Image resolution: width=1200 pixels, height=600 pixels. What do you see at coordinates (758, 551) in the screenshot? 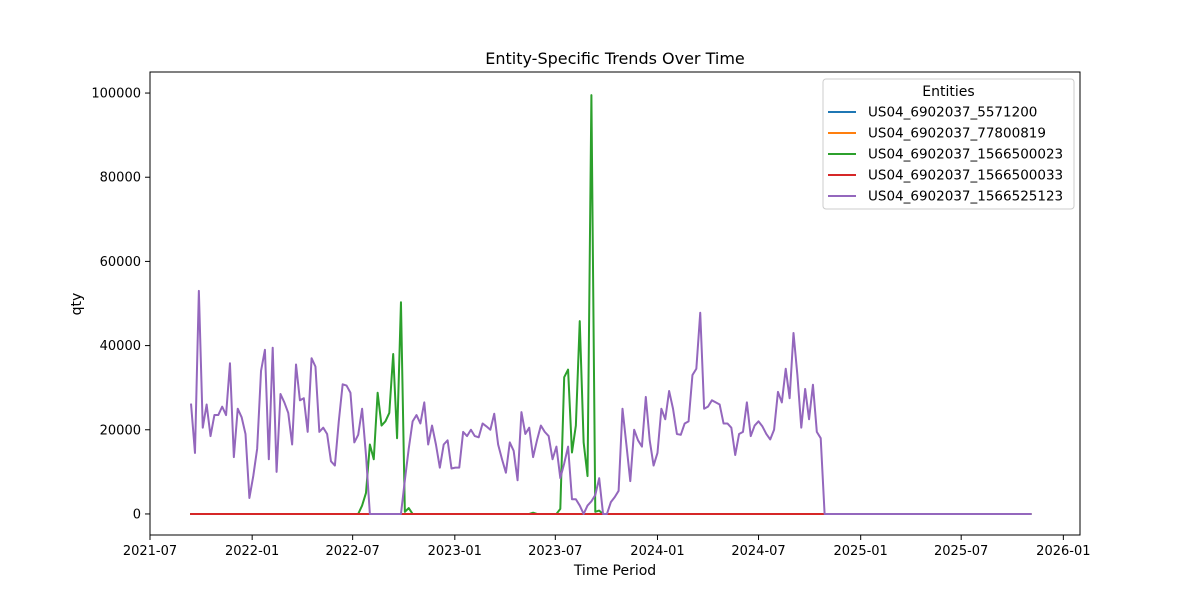
I see `x-tick-label: 2024-07` at bounding box center [758, 551].